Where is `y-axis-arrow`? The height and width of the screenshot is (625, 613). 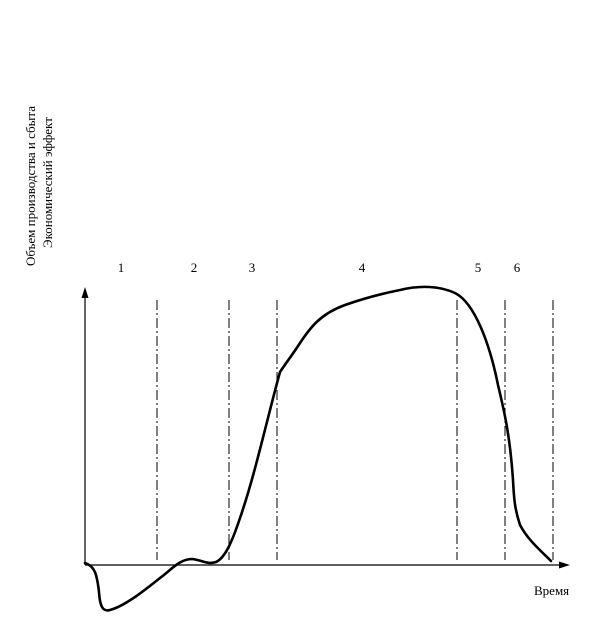 y-axis-arrow is located at coordinates (85, 292).